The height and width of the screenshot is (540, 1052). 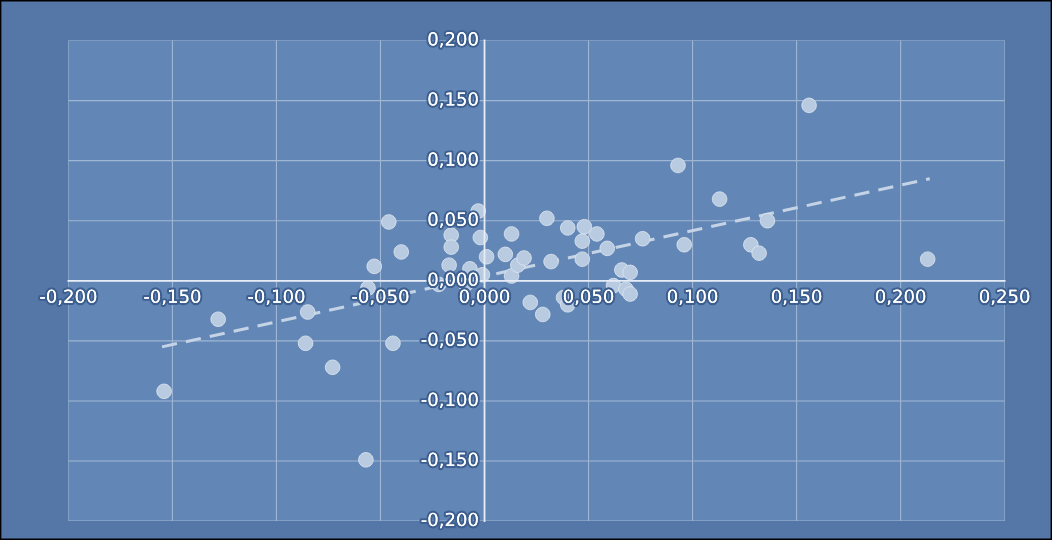 What do you see at coordinates (449, 520) in the screenshot?
I see `y-tick-label: -0,200` at bounding box center [449, 520].